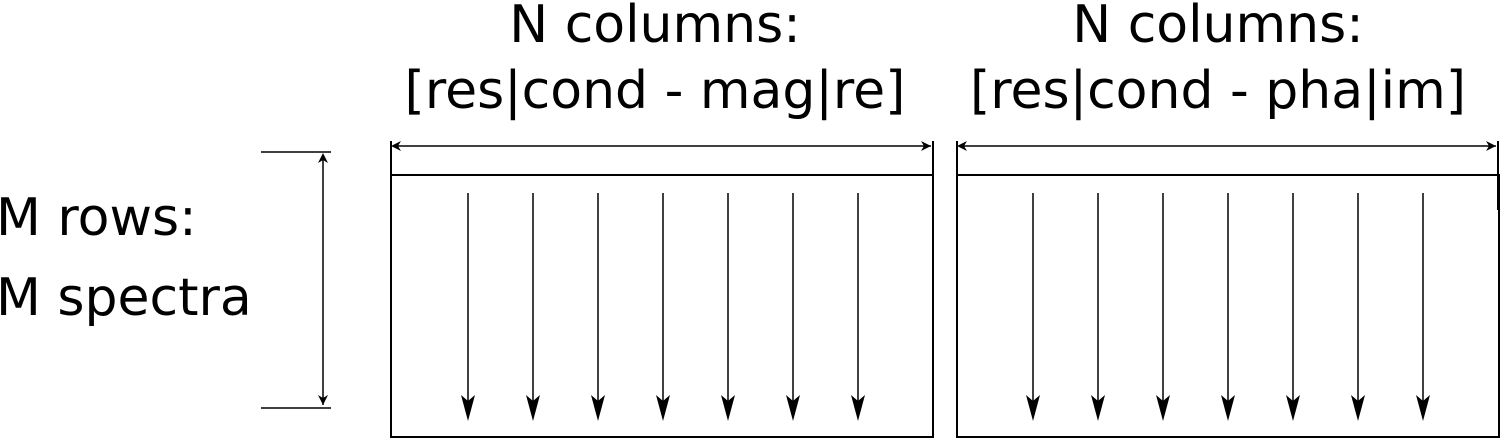  I want to click on left-spectrum-arrows, so click(663, 307).